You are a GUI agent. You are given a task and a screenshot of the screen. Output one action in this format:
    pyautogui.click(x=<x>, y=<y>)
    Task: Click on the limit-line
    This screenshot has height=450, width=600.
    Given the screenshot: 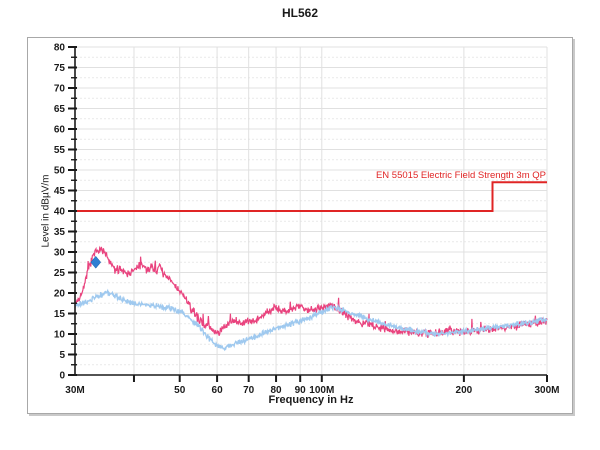 What is the action you would take?
    pyautogui.click(x=311, y=196)
    